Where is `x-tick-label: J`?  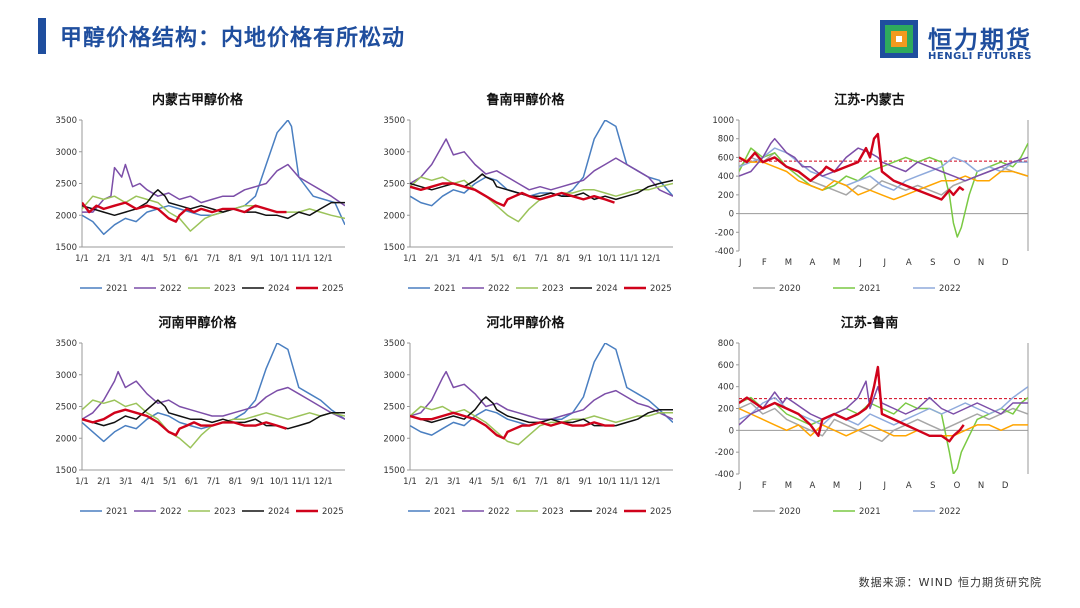 x-tick-label: J is located at coordinates (860, 263).